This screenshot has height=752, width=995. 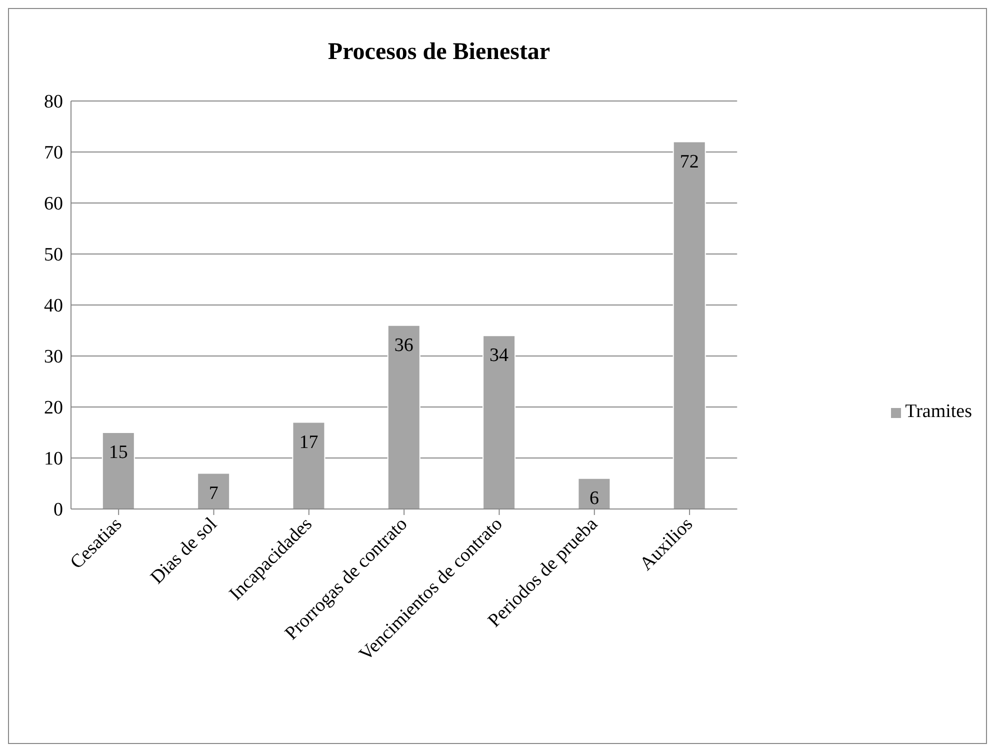 I want to click on y-tick-label: 20, so click(x=53, y=408).